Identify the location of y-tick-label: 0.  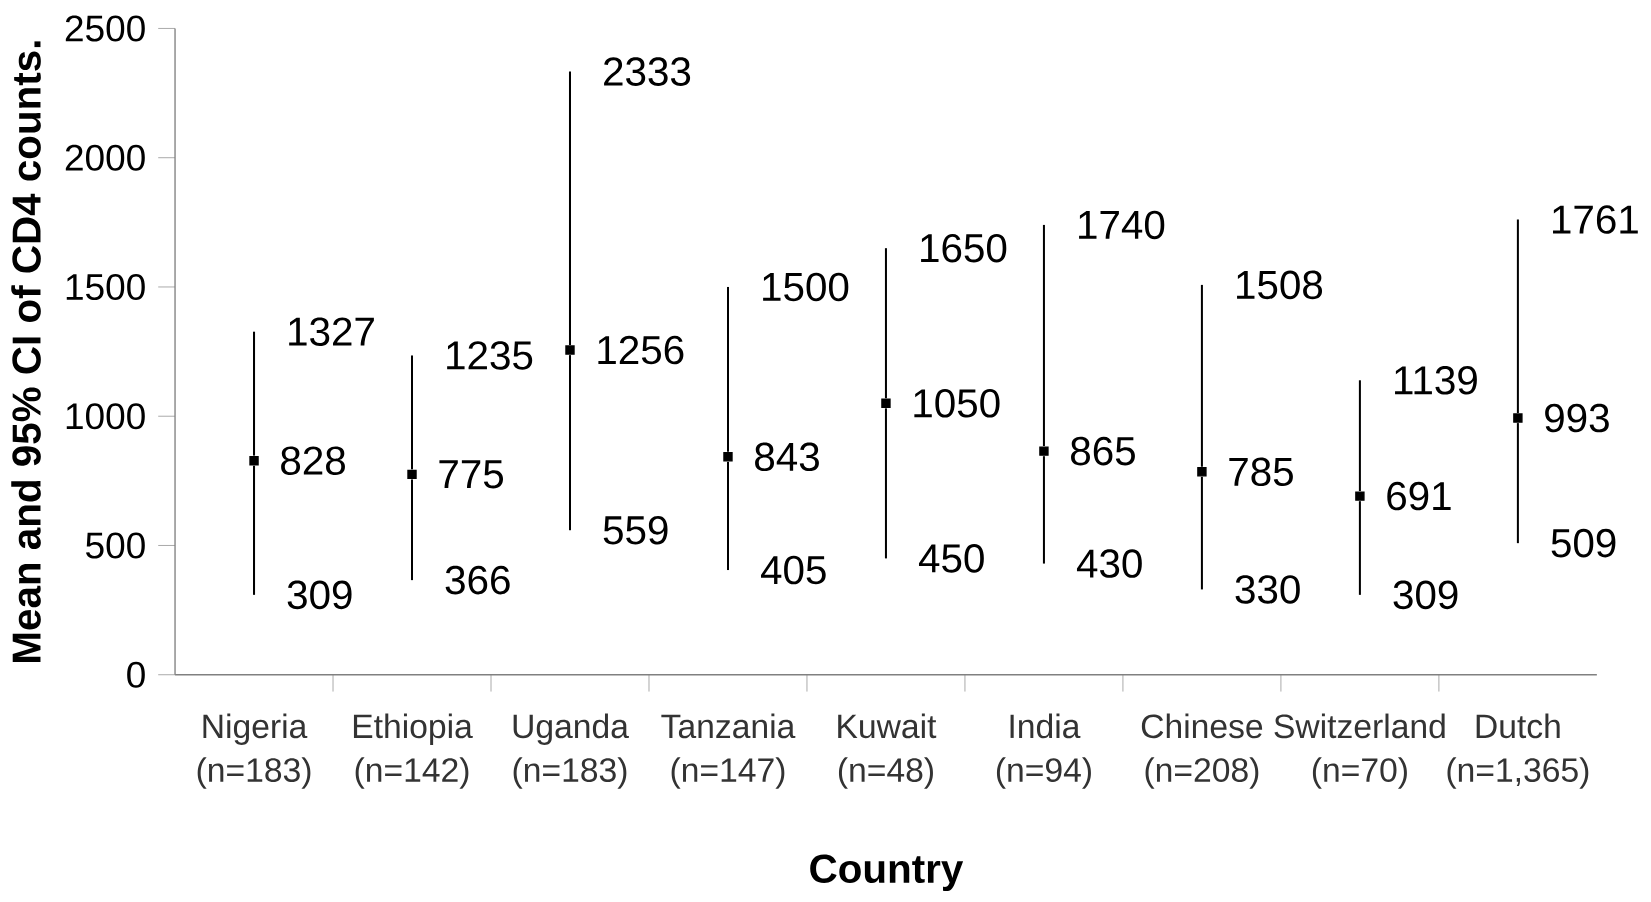
(136, 674).